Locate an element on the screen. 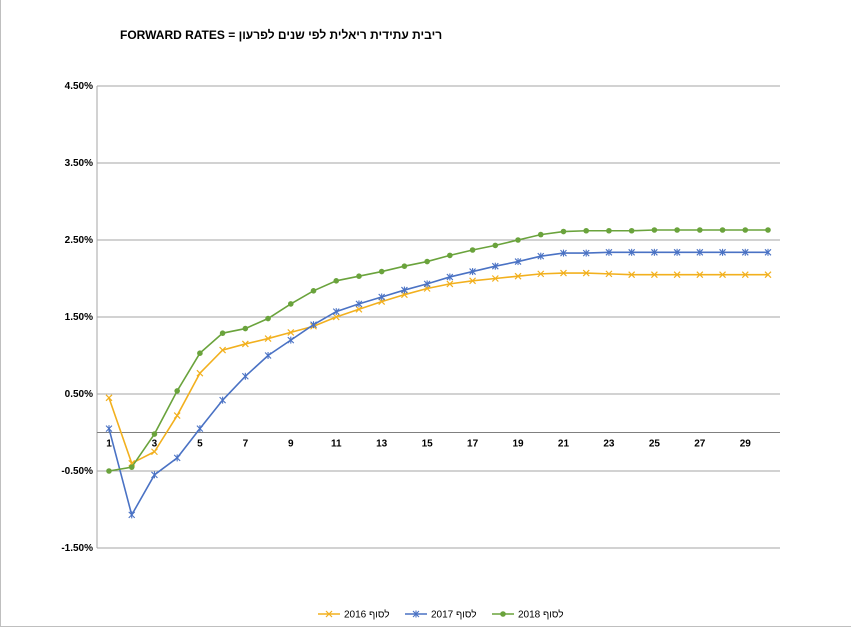  y-tick-label: 0.50% is located at coordinates (79, 394).